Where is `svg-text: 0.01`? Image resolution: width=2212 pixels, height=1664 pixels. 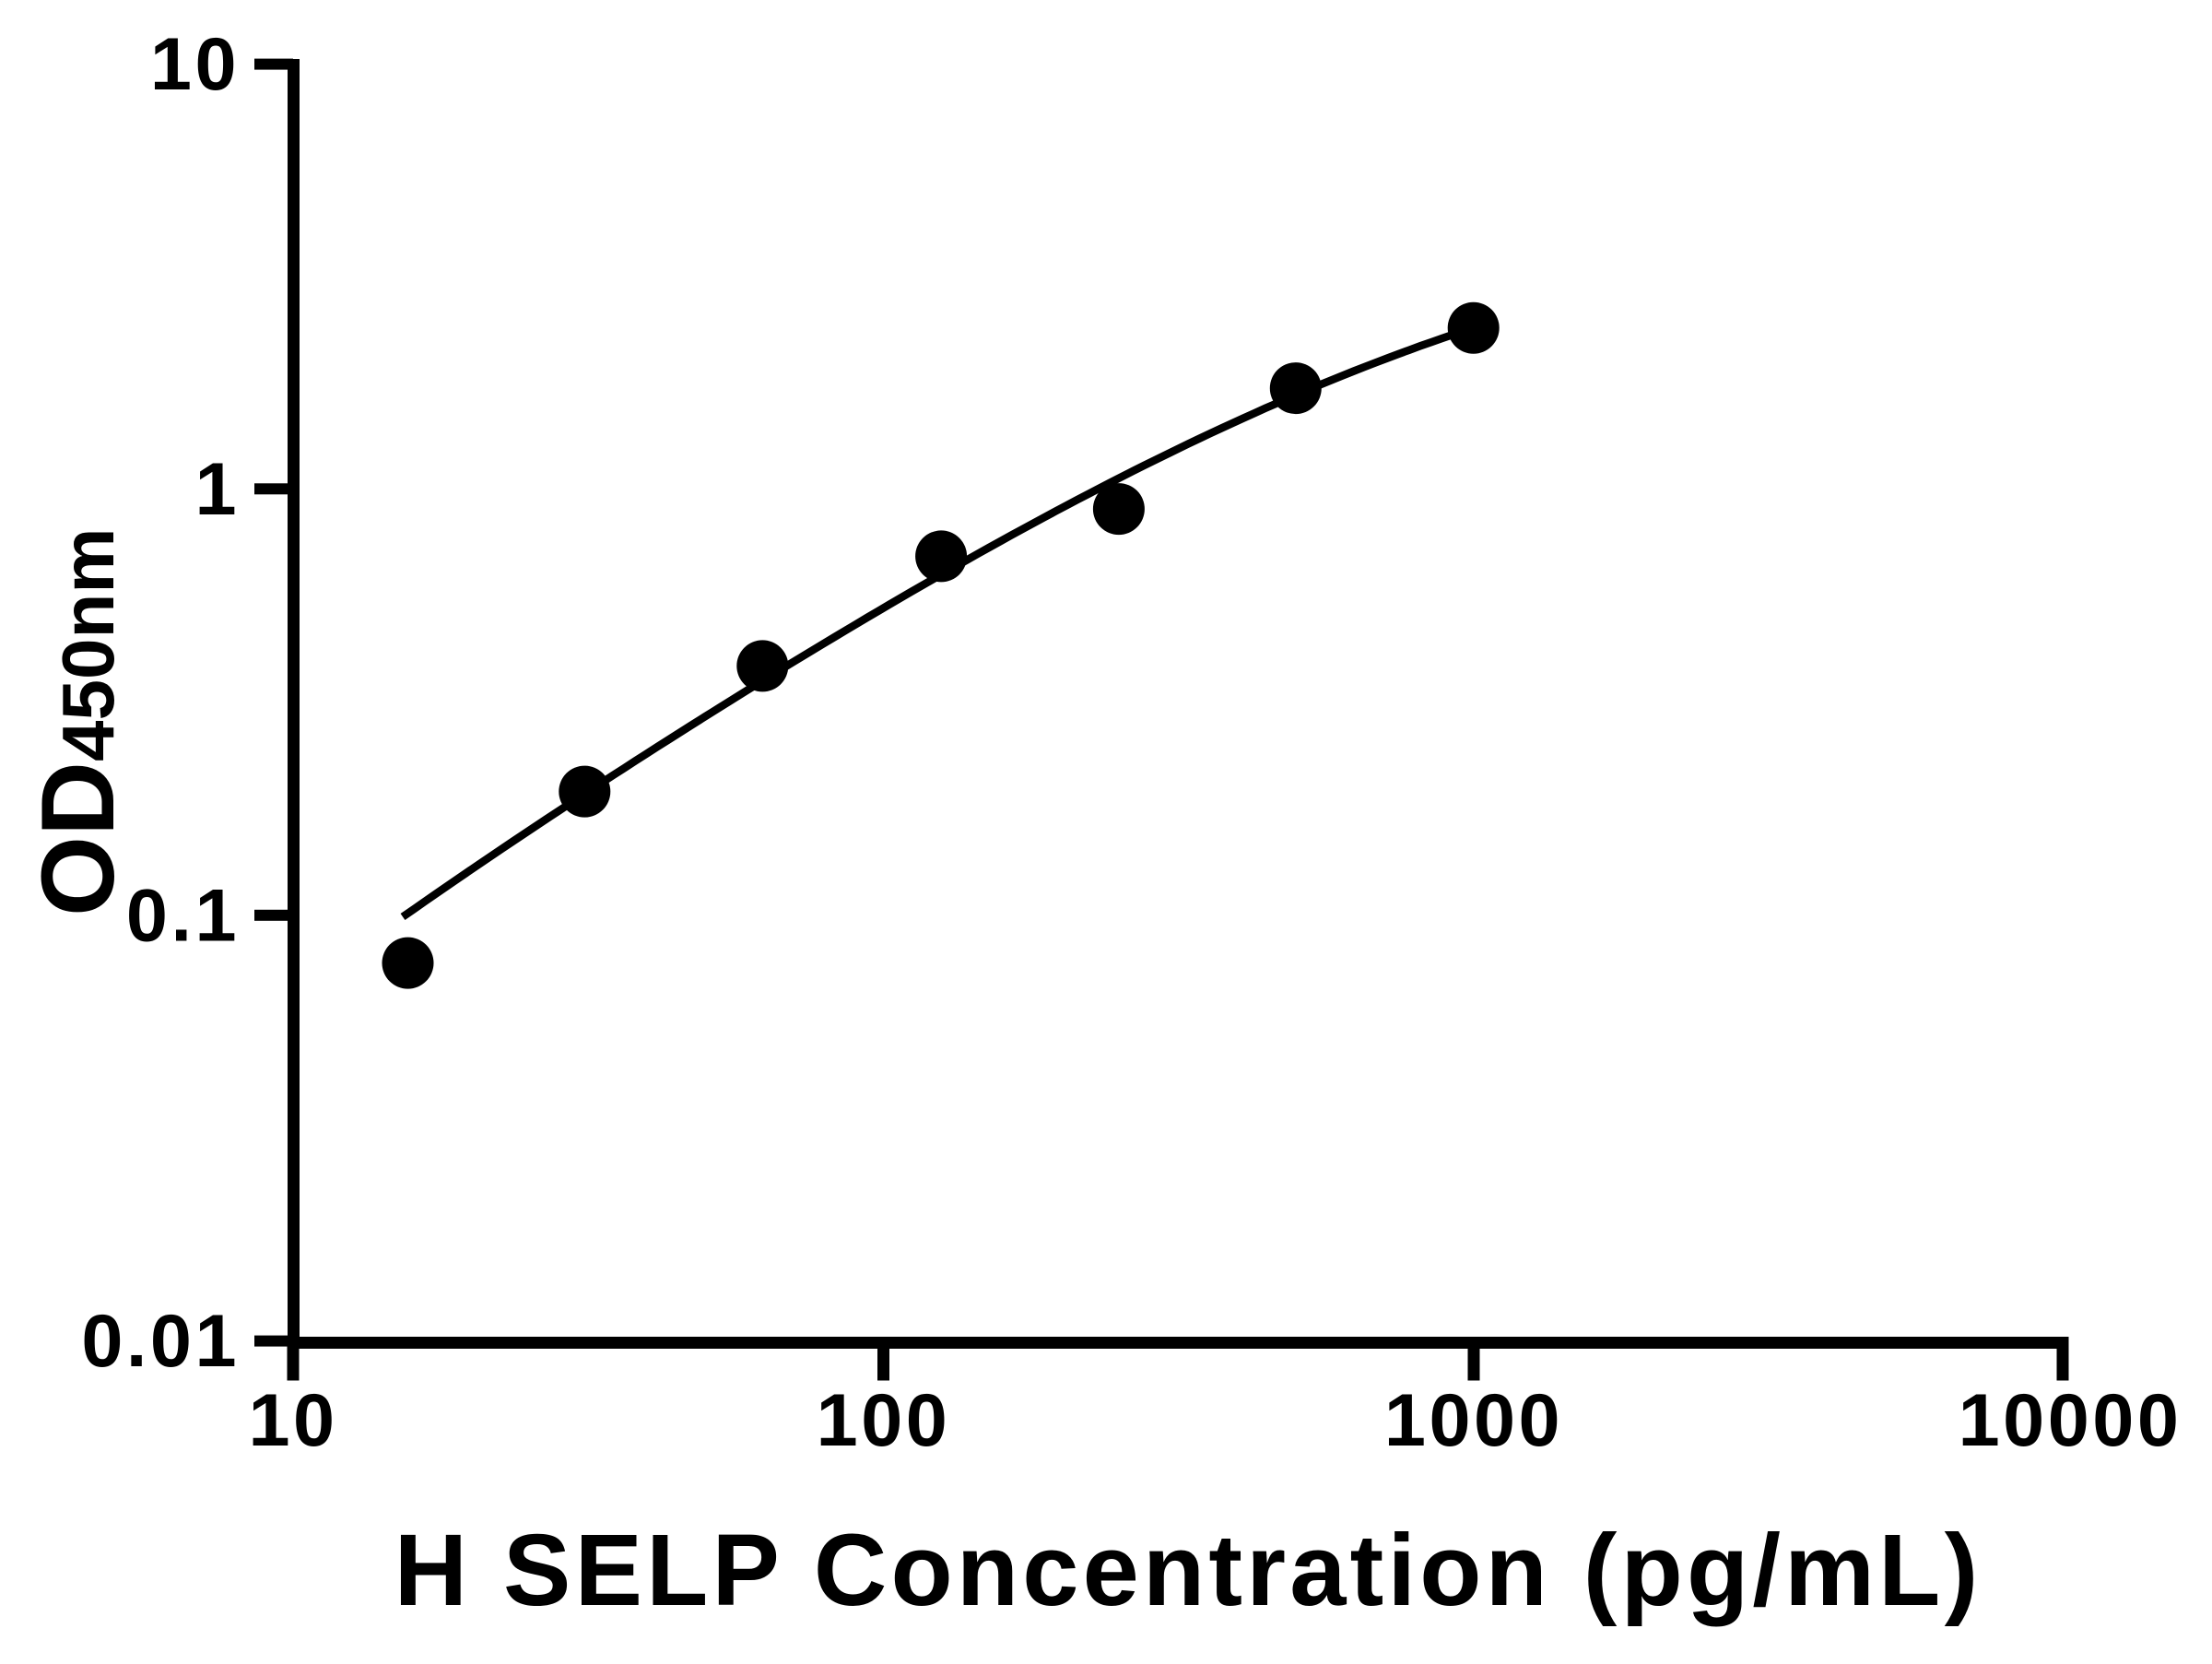
svg-text: 0.01 is located at coordinates (160, 1341).